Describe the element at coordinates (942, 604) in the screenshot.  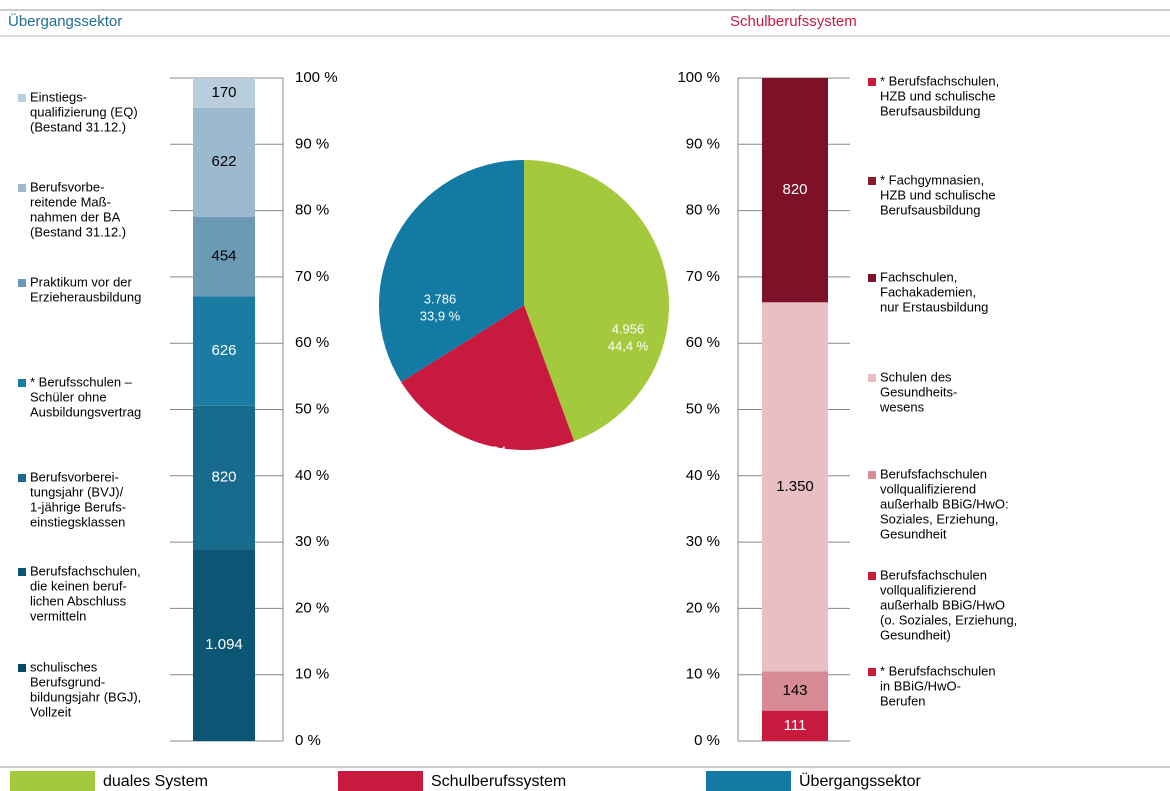
I see `legend-label: außerhalb BBiG/HwO` at that location.